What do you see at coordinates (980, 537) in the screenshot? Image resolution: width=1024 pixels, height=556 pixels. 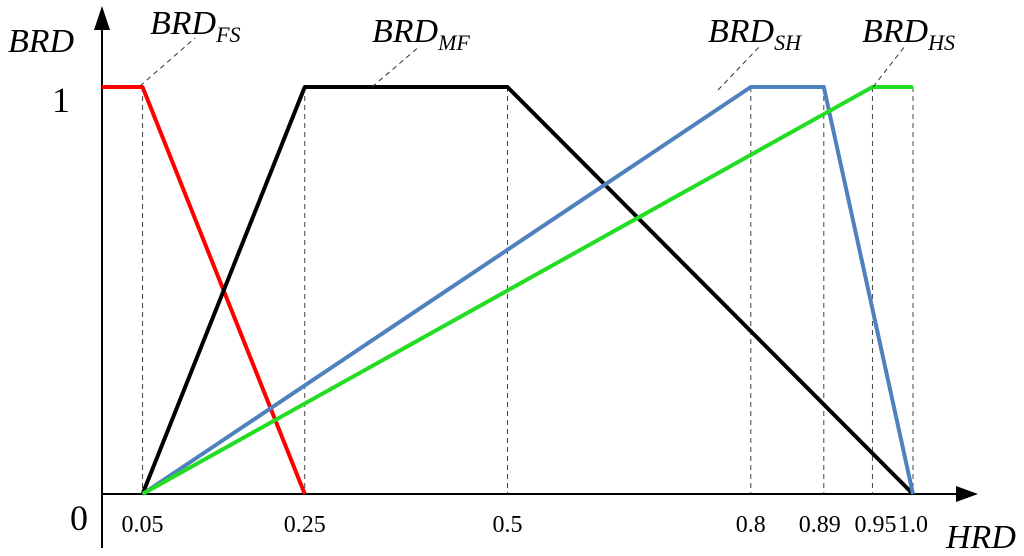 I see `x-axis-label: HRD` at bounding box center [980, 537].